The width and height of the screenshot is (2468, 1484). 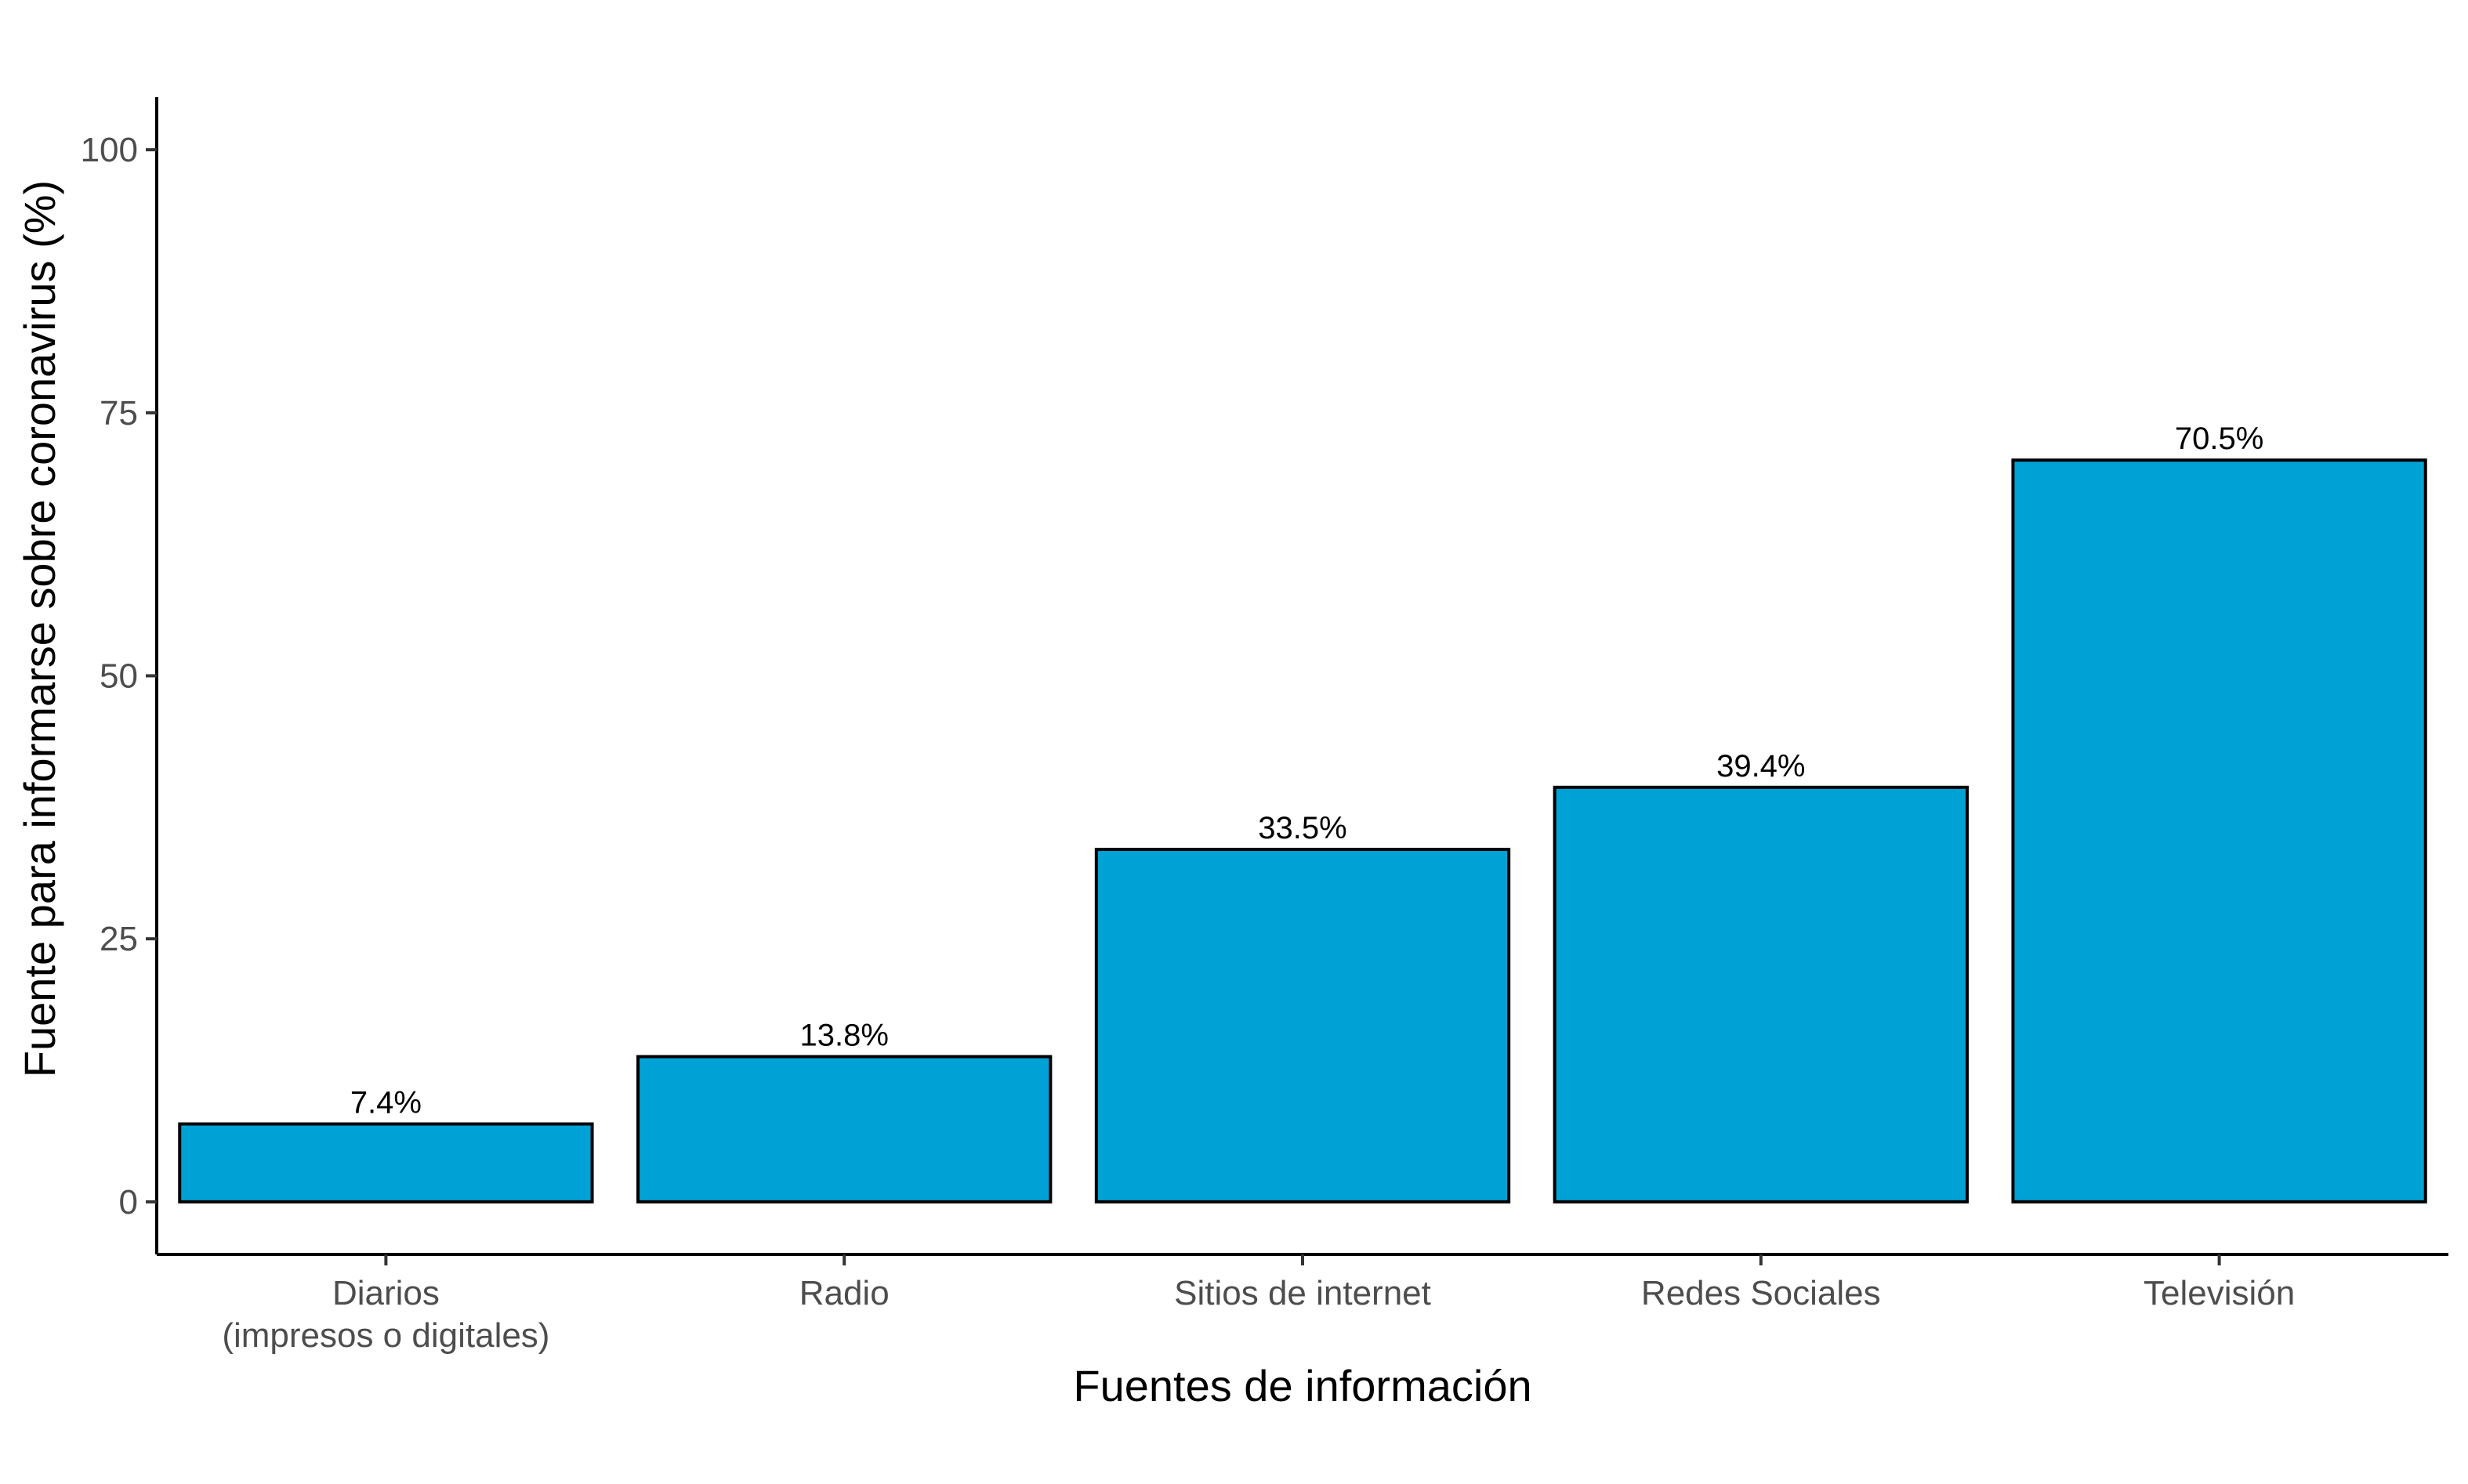 What do you see at coordinates (1302, 1293) in the screenshot?
I see `x-tick-label: Sitios de internet` at bounding box center [1302, 1293].